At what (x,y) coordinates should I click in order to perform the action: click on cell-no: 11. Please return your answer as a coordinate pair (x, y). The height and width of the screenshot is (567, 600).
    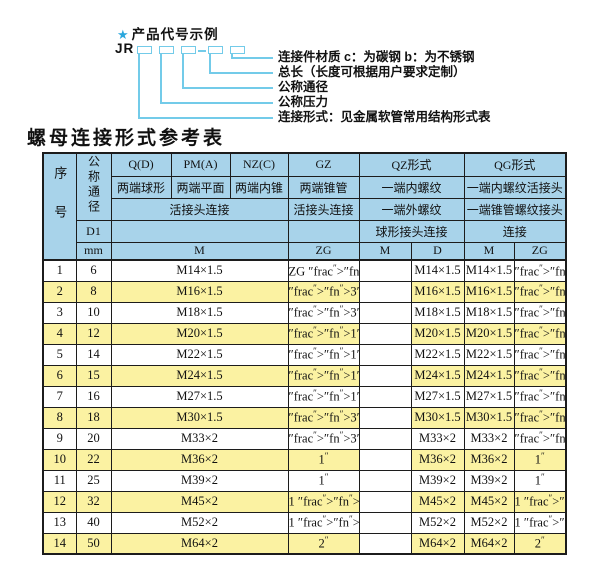
    Looking at the image, I should click on (59, 480).